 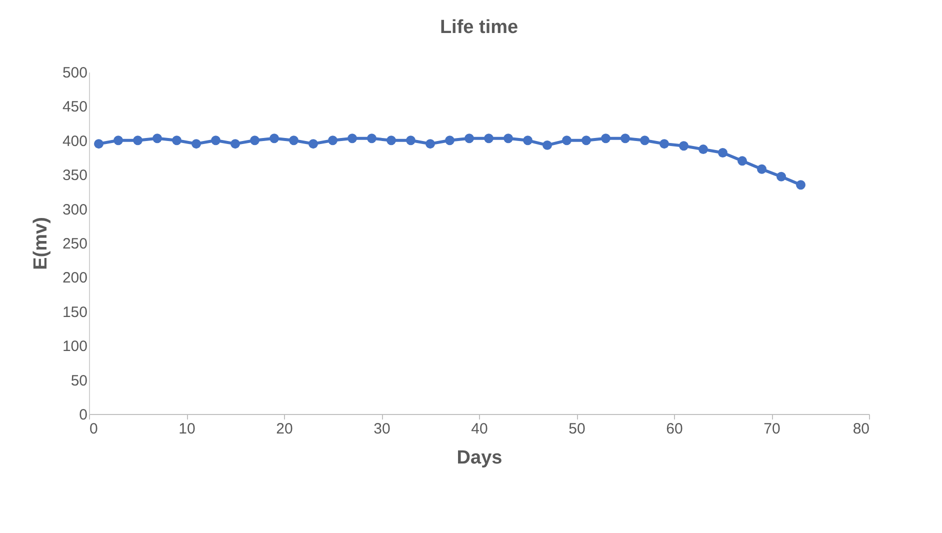 What do you see at coordinates (479, 429) in the screenshot?
I see `x-tick-label: 40` at bounding box center [479, 429].